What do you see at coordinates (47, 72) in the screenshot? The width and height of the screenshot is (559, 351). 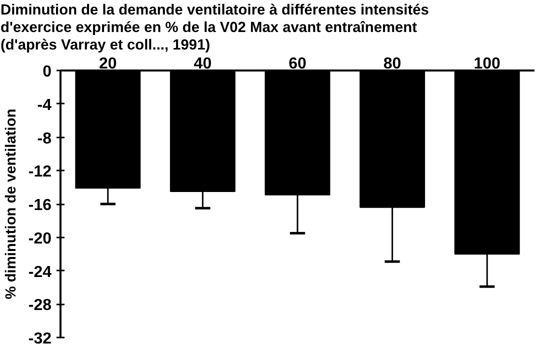 I see `y-tick-label: 0` at bounding box center [47, 72].